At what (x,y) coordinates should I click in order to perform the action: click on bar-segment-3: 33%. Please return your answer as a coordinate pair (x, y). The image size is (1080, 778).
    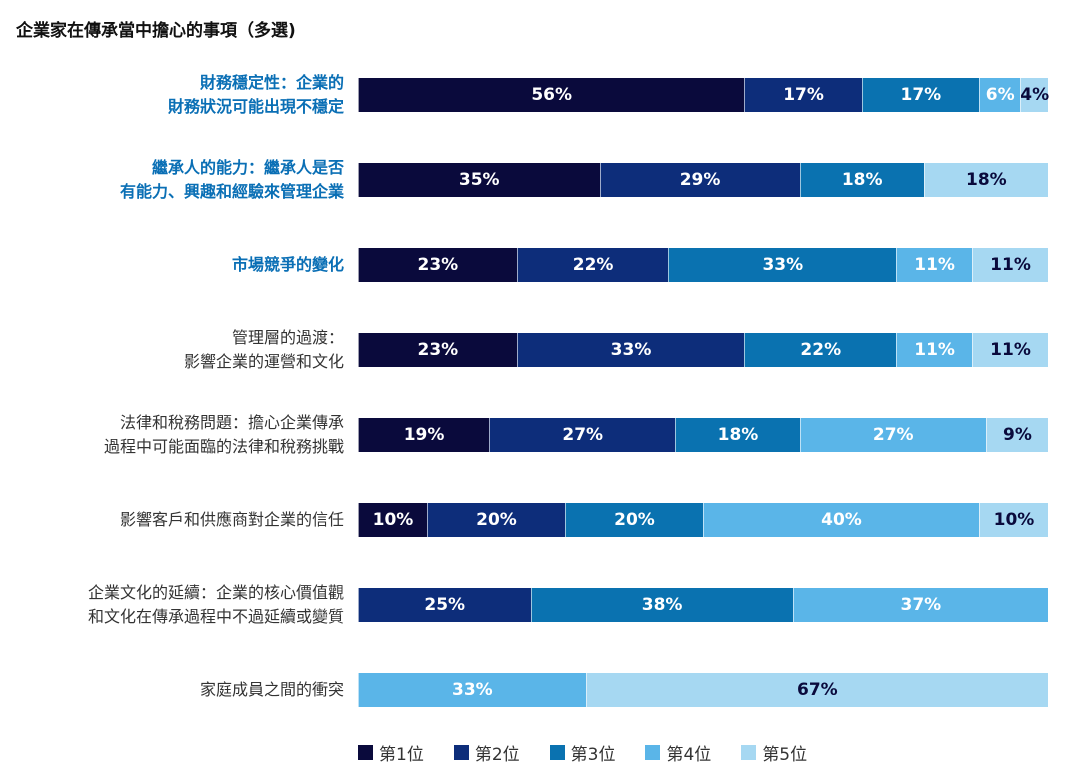
    Looking at the image, I should click on (782, 265).